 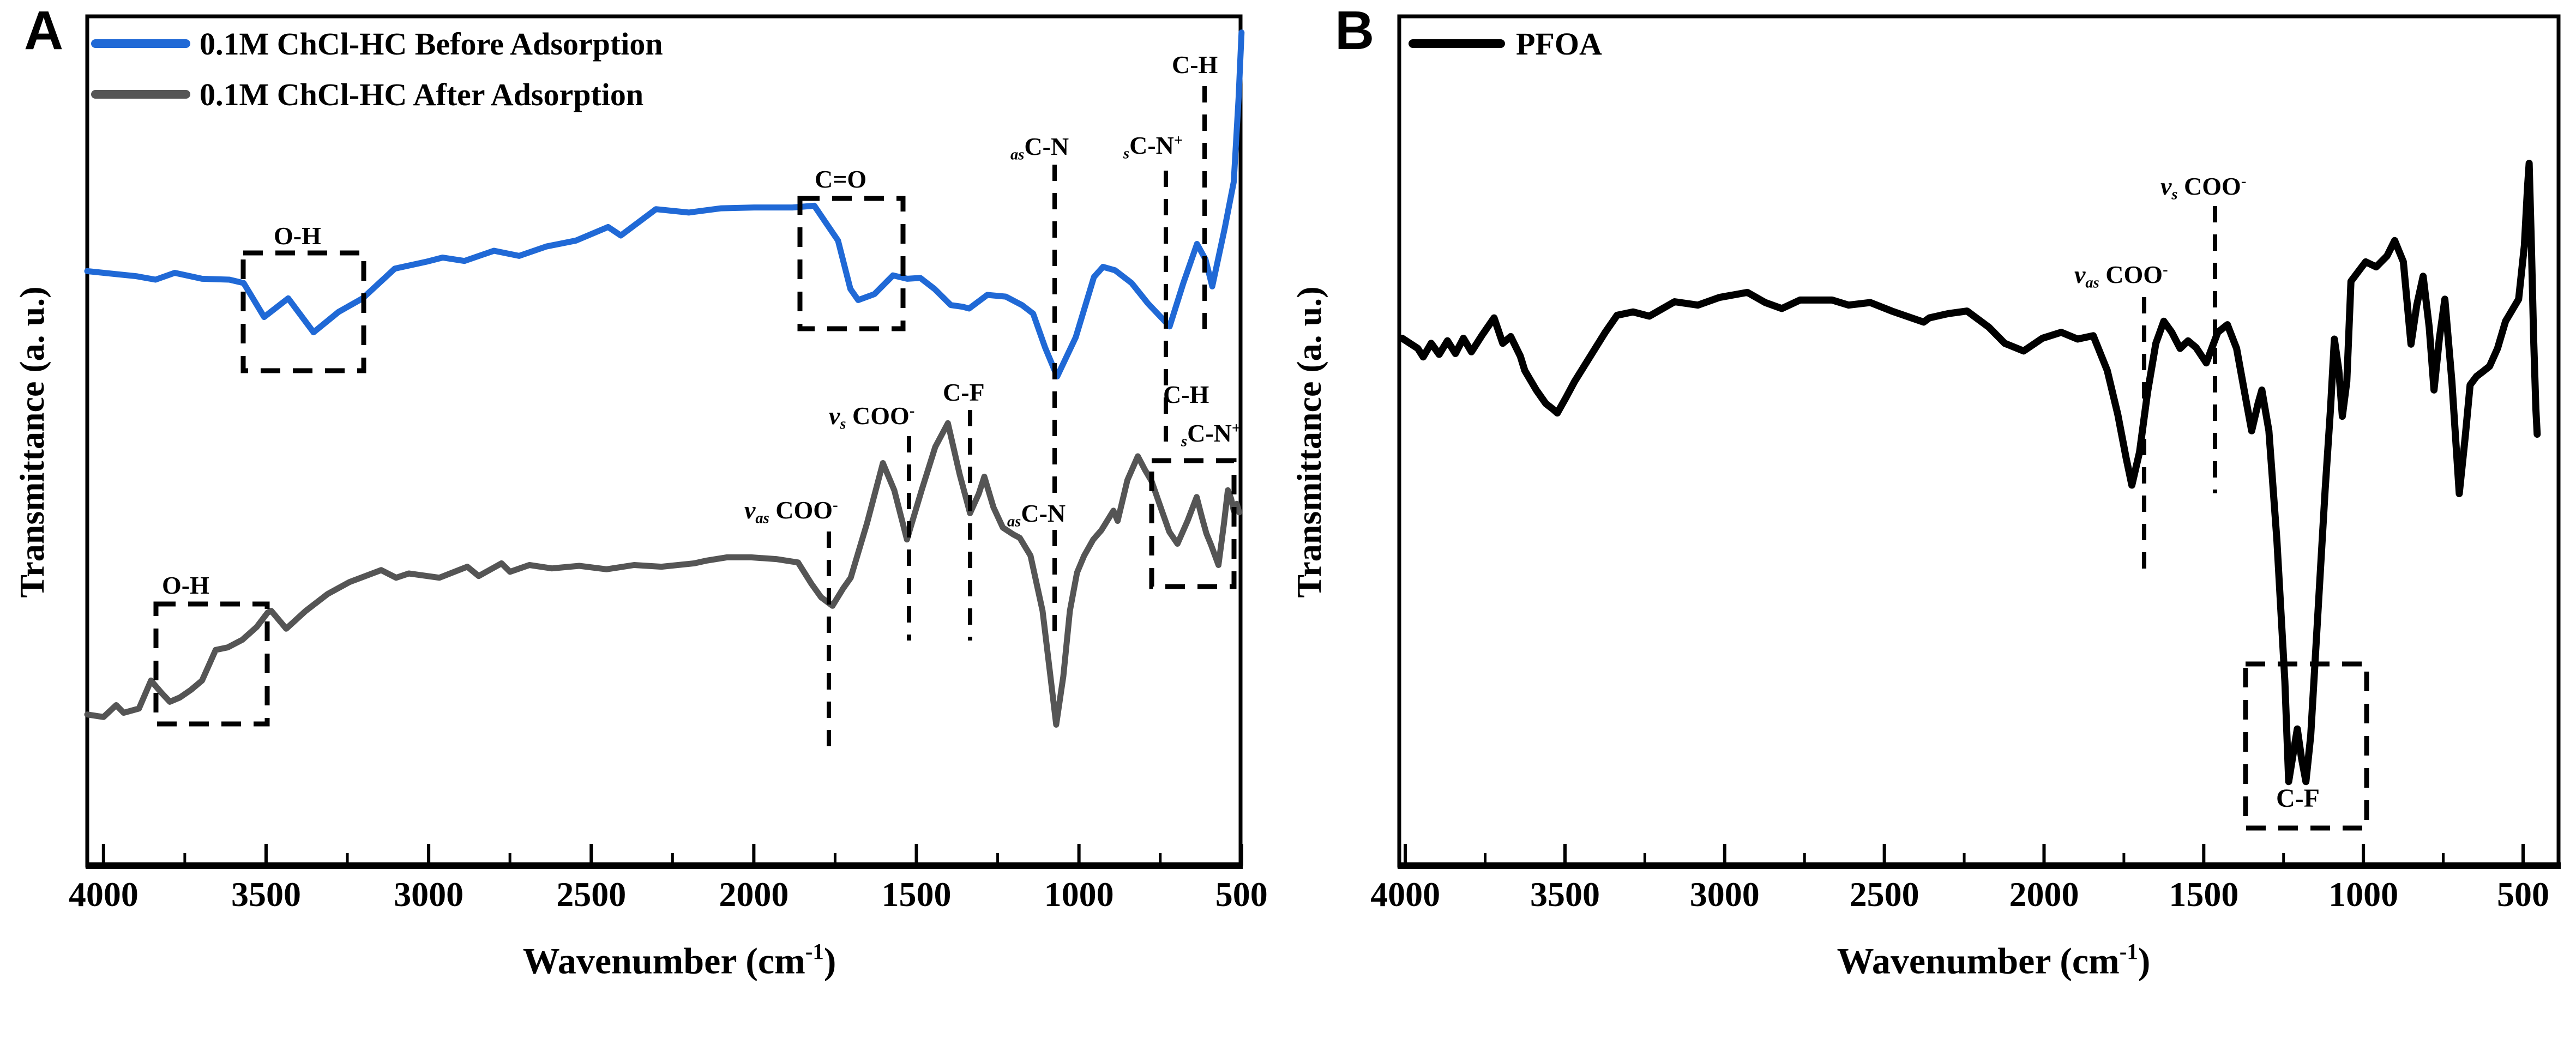 I want to click on annotation-ch-after: C-H, so click(x=1186, y=394).